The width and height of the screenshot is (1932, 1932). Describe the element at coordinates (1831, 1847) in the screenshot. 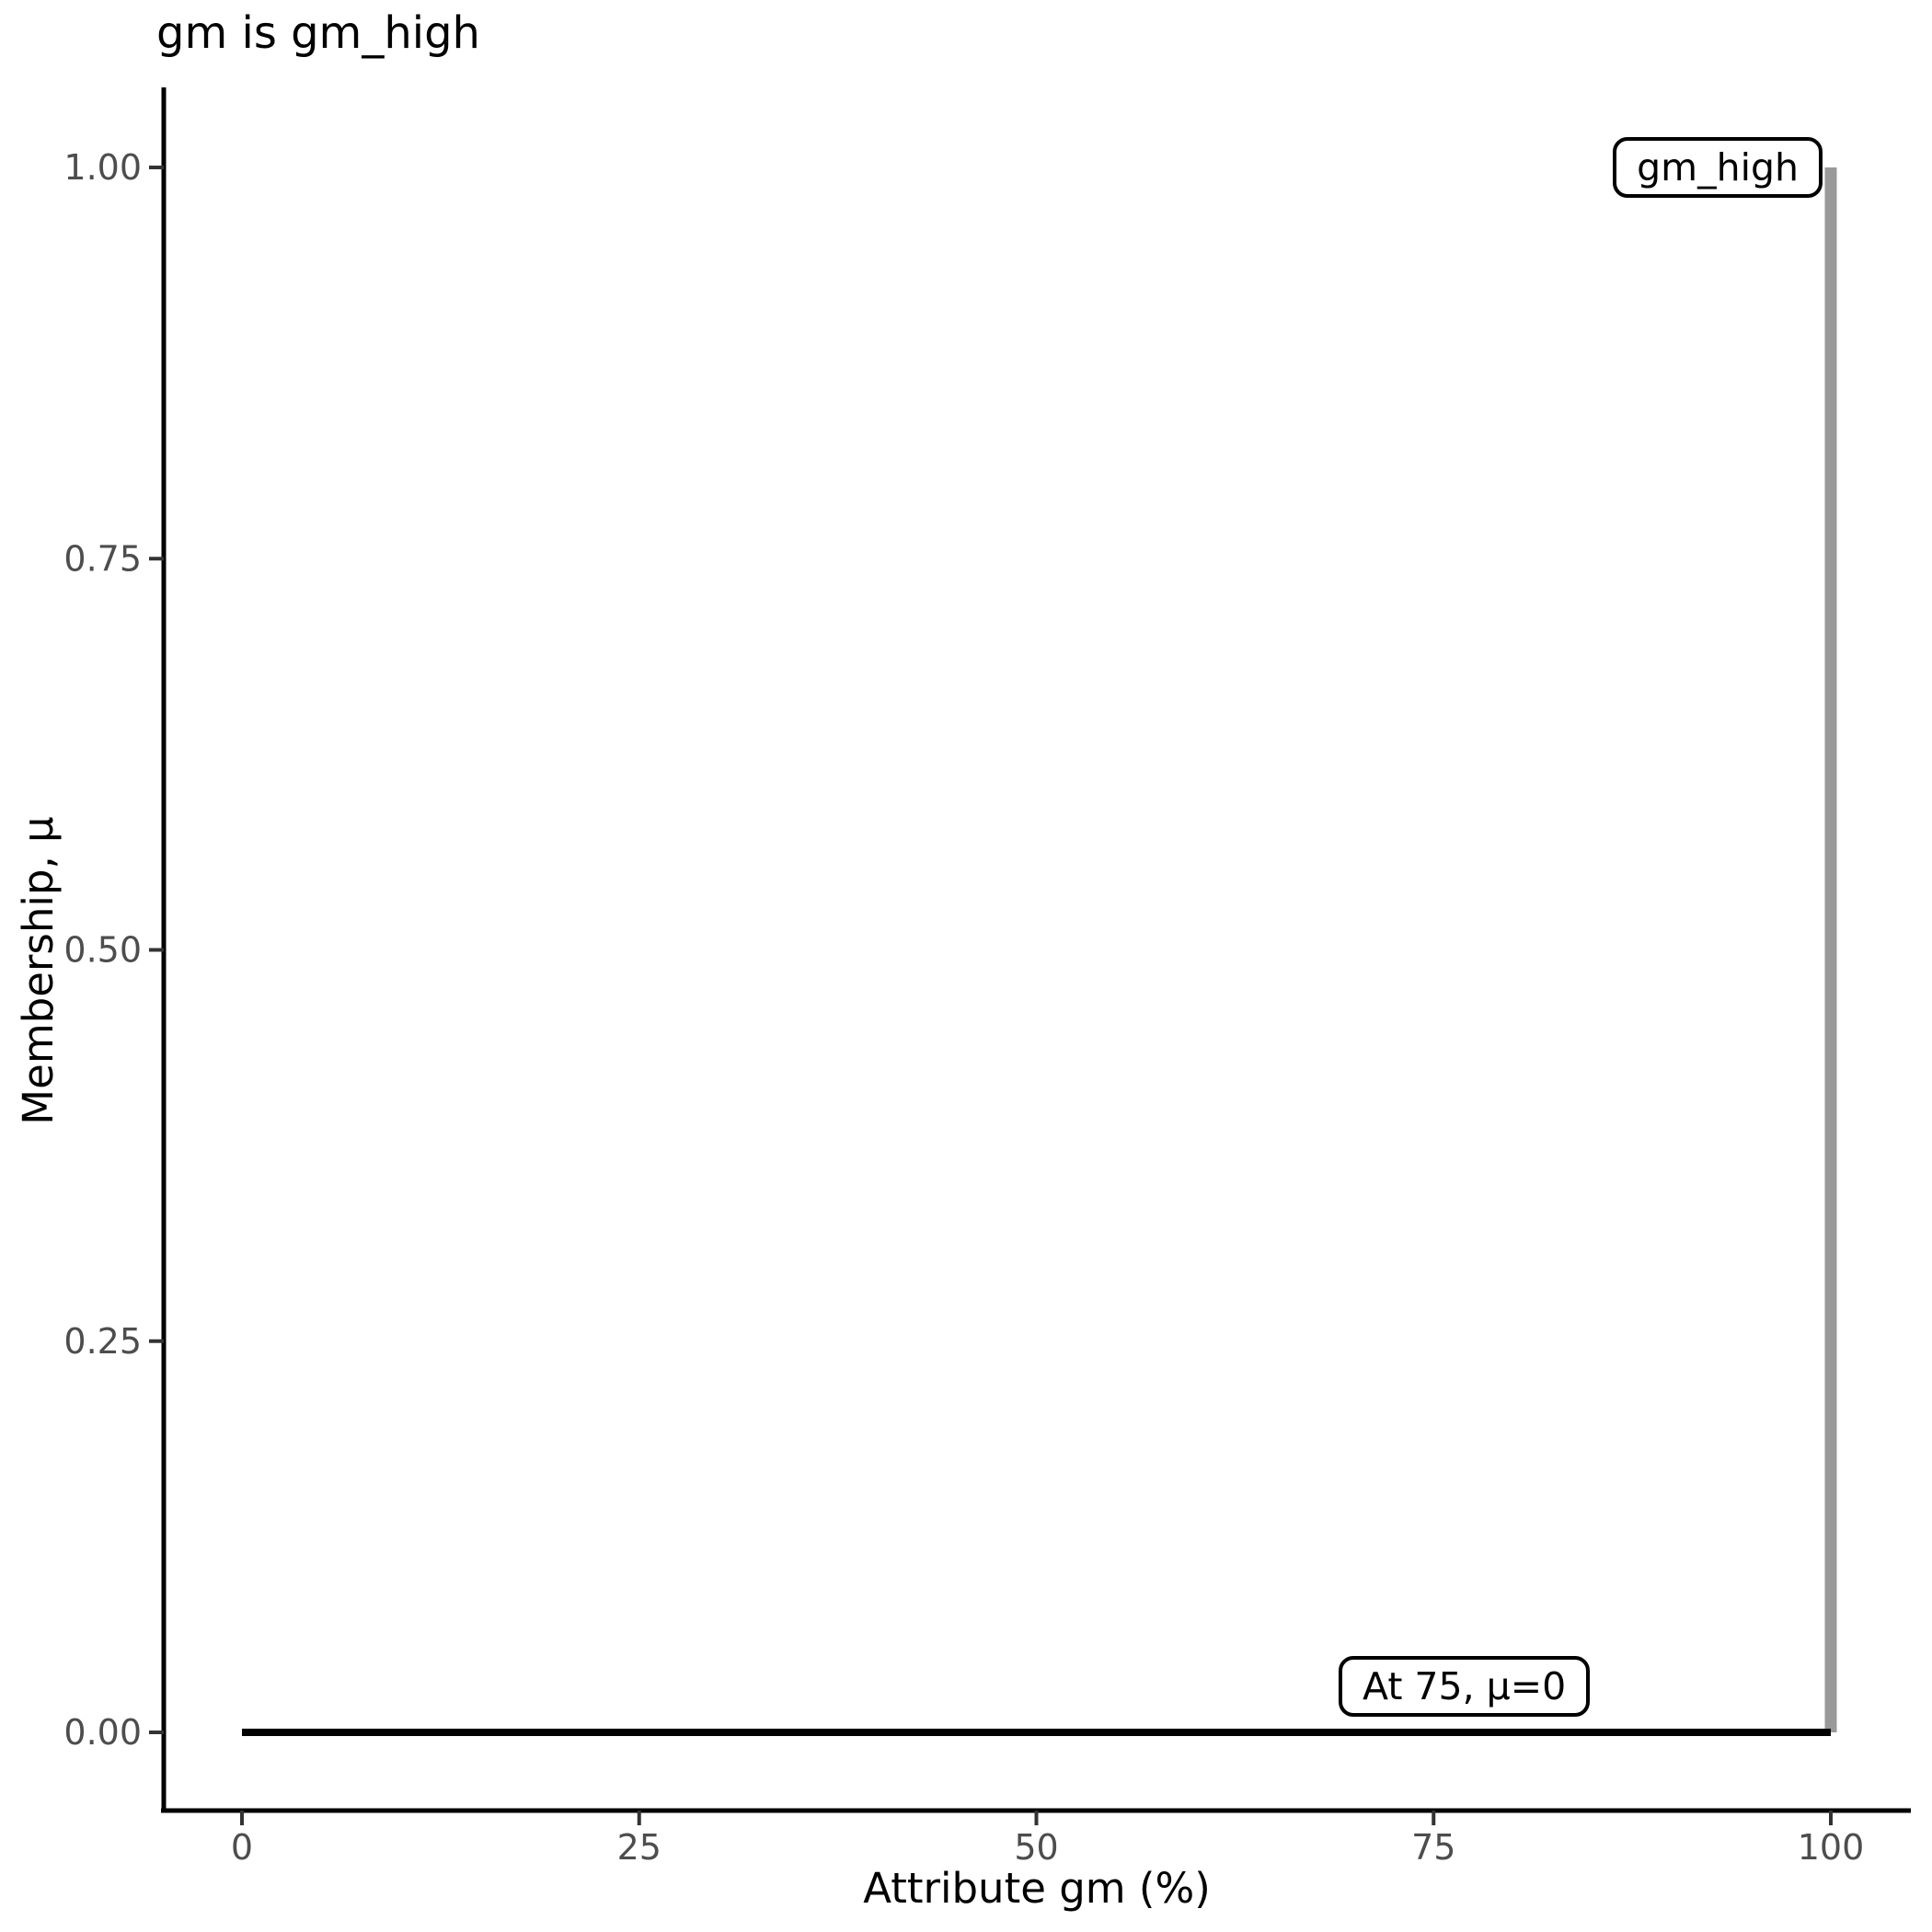

I see `x-tick-label: 100` at that location.